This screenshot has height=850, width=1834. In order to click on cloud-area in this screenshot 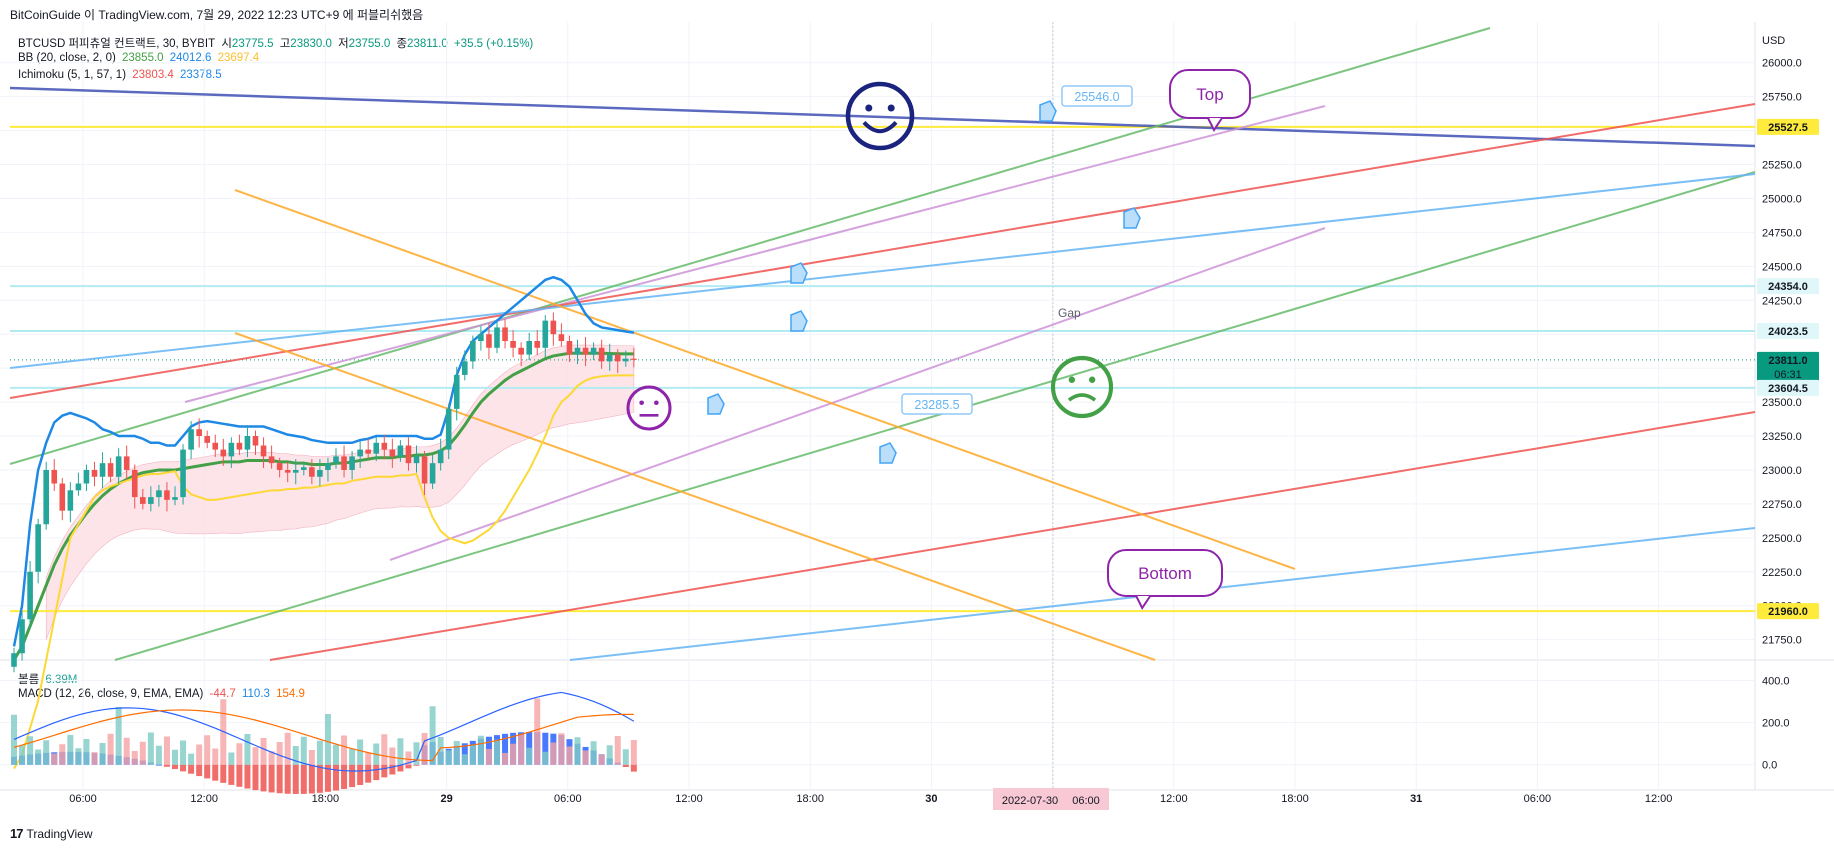, I will do `click(340, 492)`.